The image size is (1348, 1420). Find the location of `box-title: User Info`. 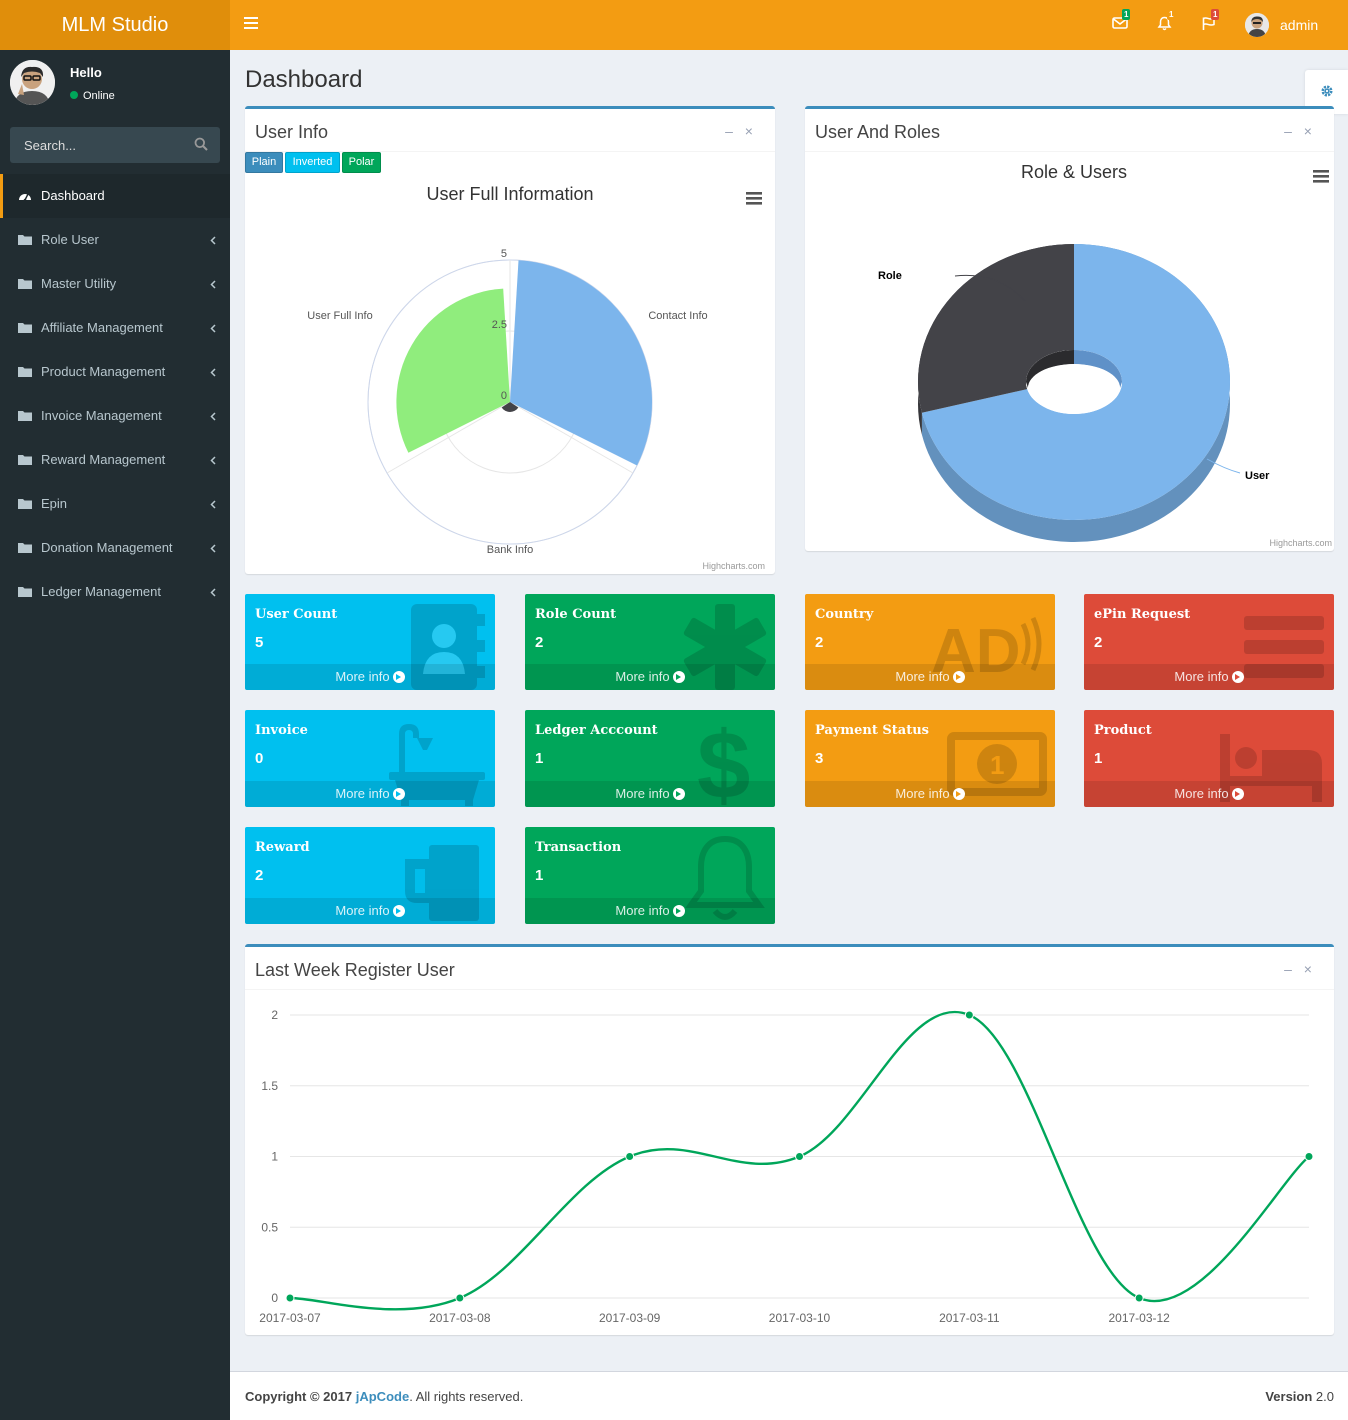

box-title: User Info is located at coordinates (292, 132).